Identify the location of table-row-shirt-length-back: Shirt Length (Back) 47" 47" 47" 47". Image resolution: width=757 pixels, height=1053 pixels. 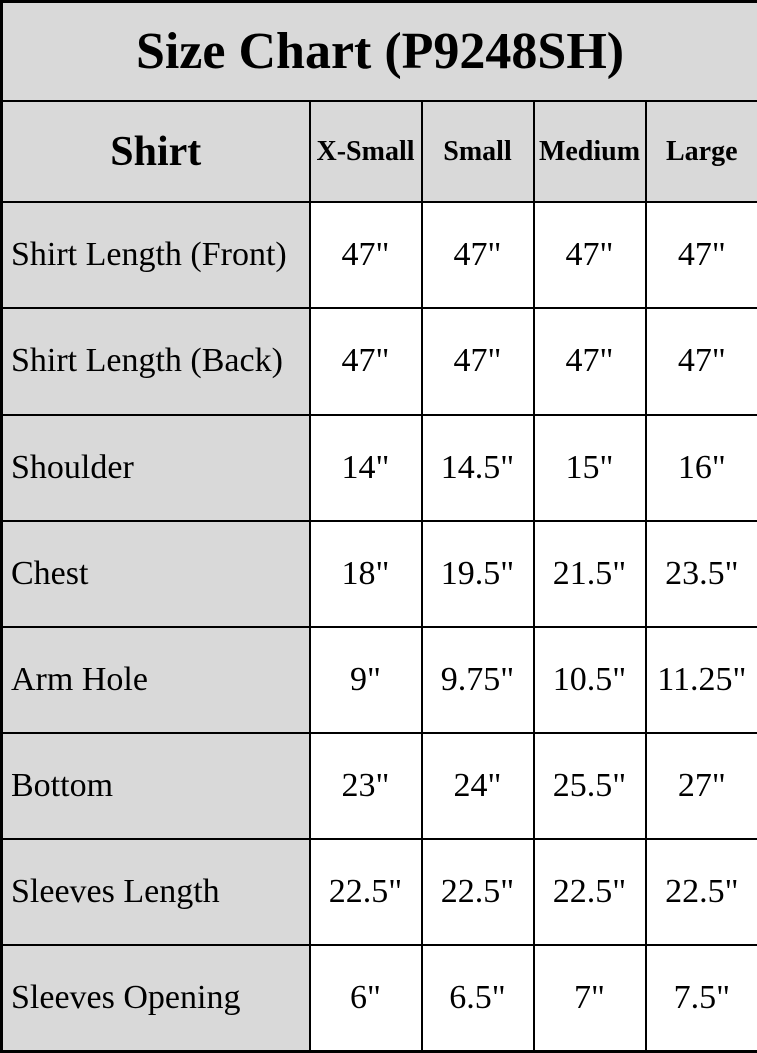
(378, 361).